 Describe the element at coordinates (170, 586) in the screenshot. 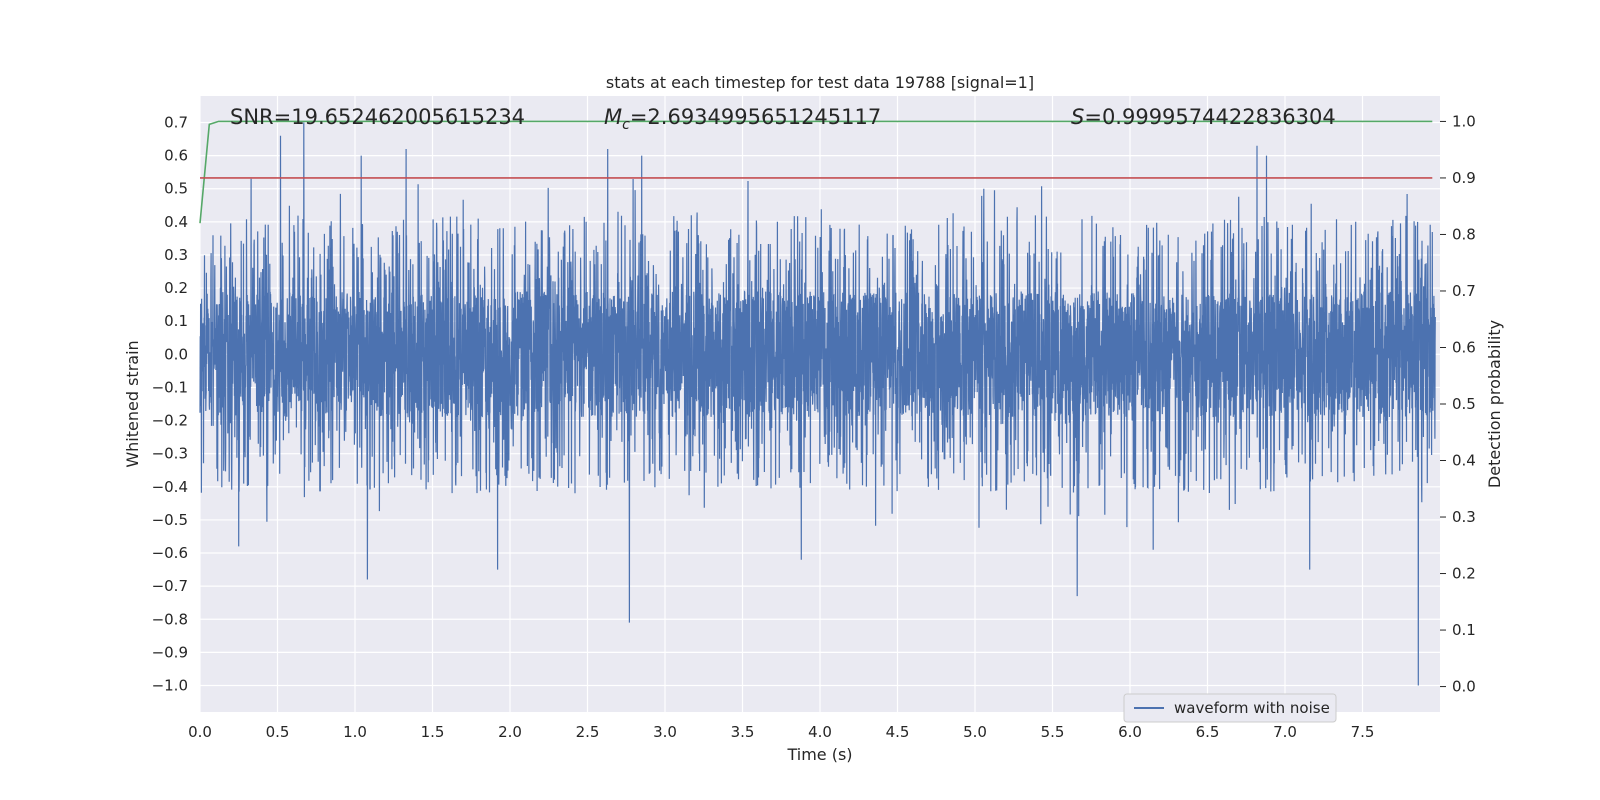

I see `y-left-tick-label: −0.7` at that location.